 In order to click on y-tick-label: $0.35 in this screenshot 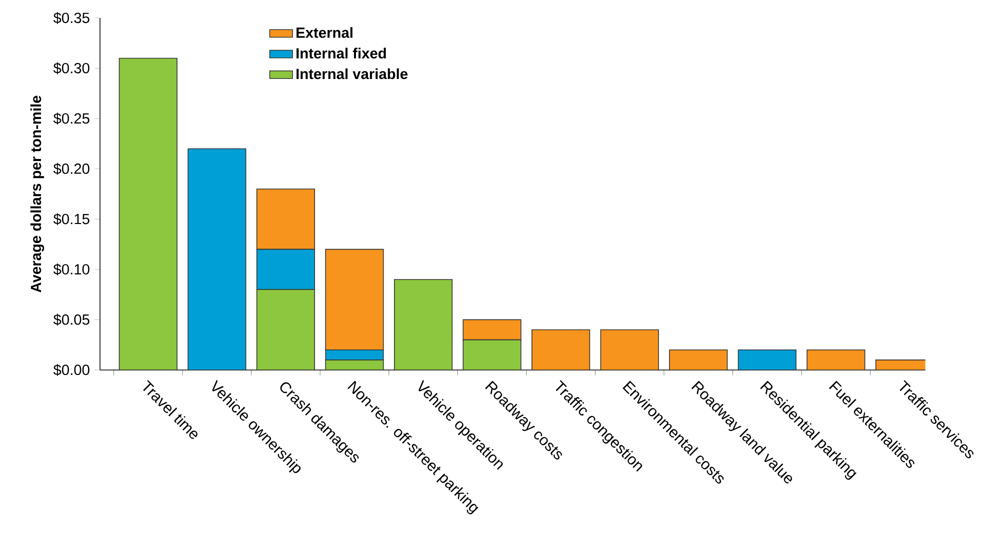, I will do `click(71, 18)`.